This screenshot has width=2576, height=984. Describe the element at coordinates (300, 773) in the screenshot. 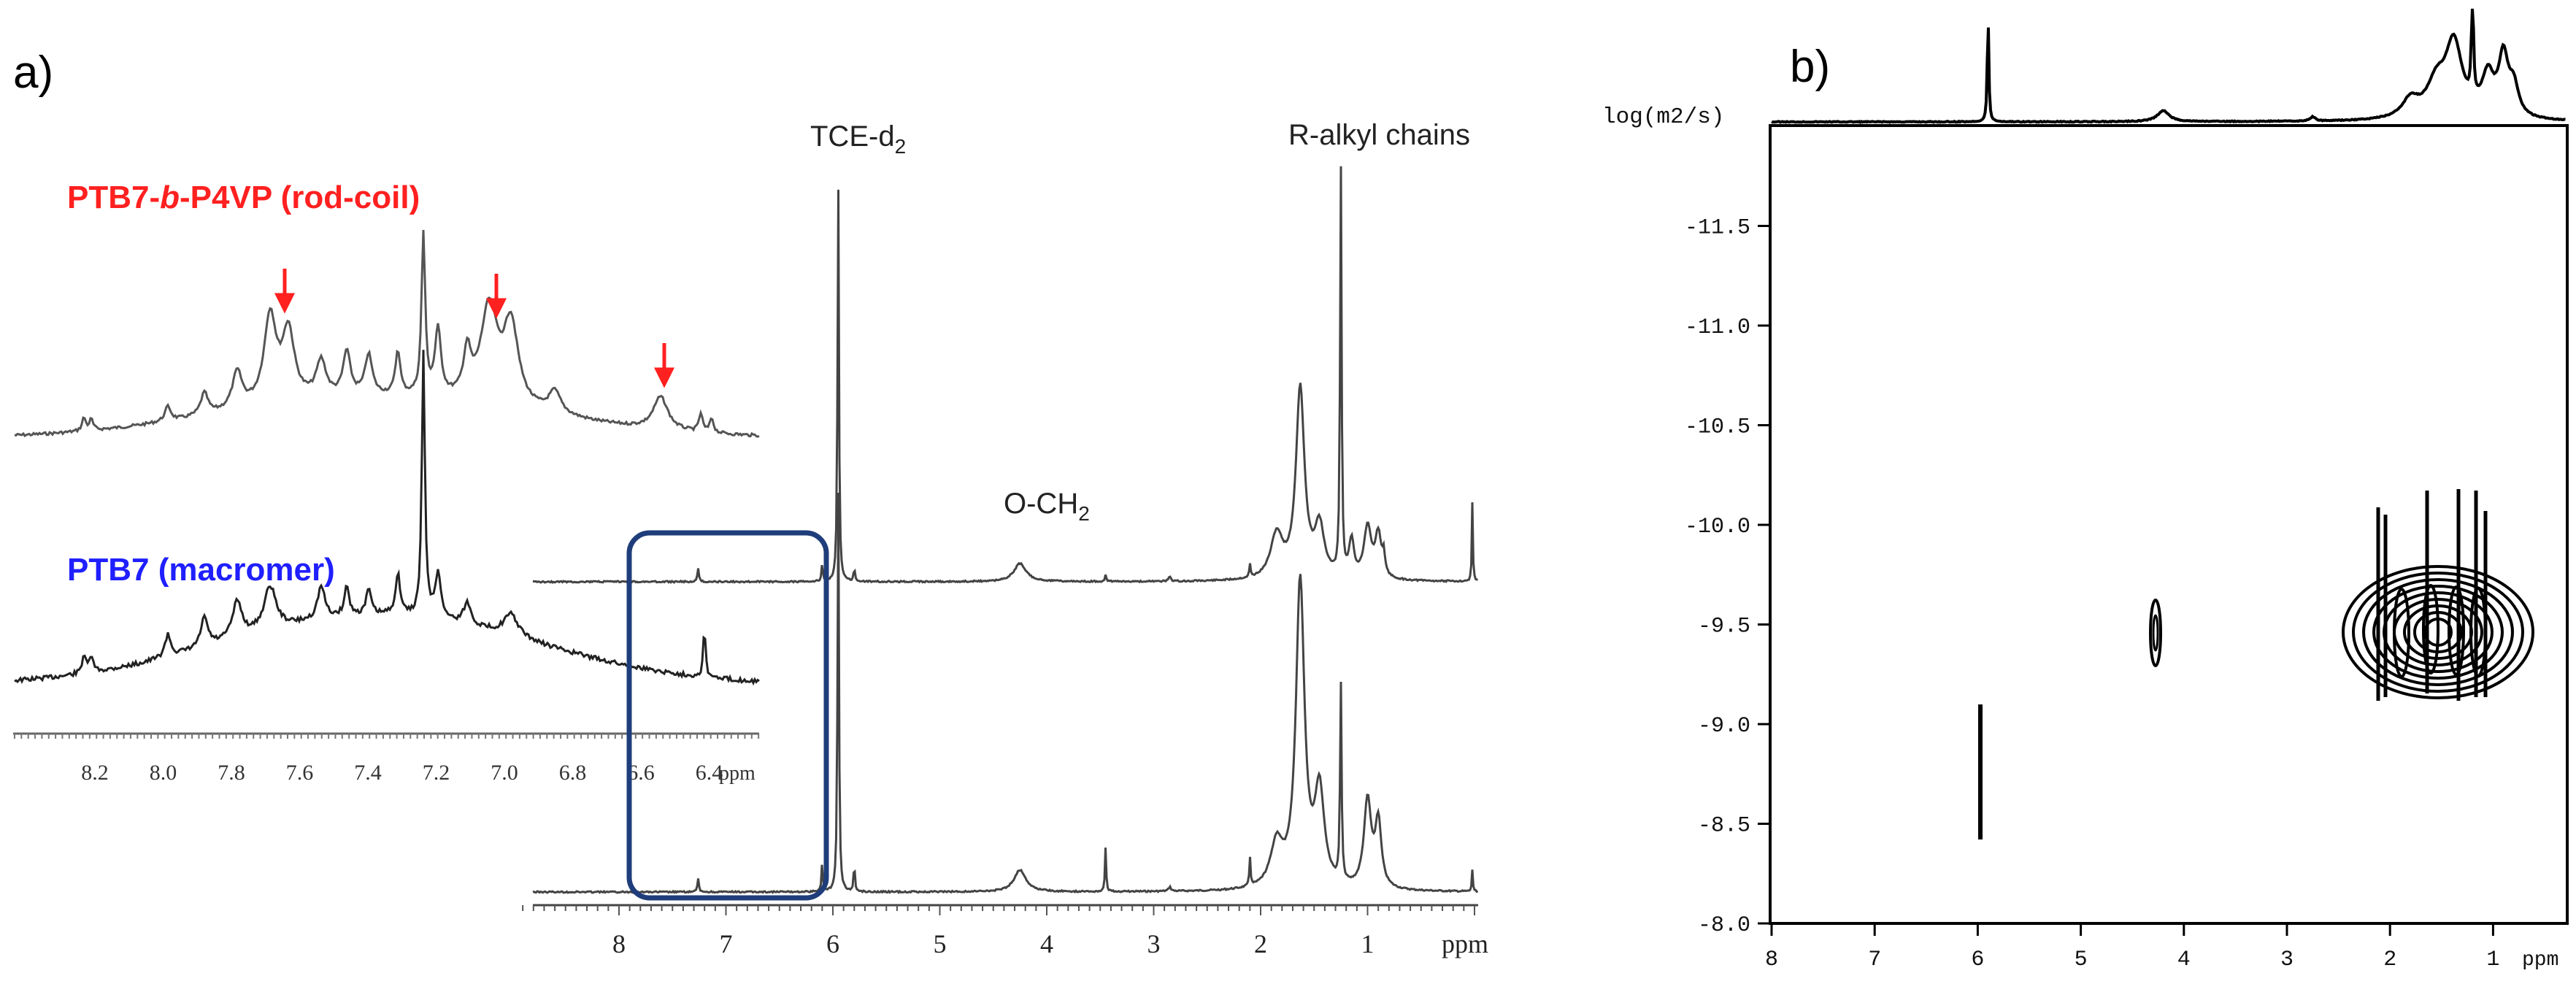

I see `inset-tick-label: 7.6` at that location.